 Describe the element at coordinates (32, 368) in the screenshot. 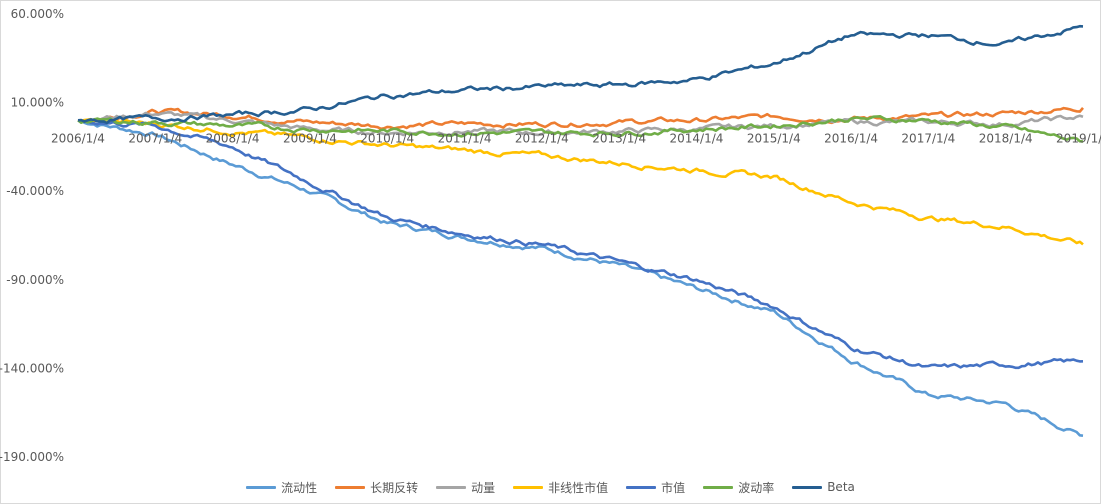

I see `y-tick-label: -140.000%` at that location.